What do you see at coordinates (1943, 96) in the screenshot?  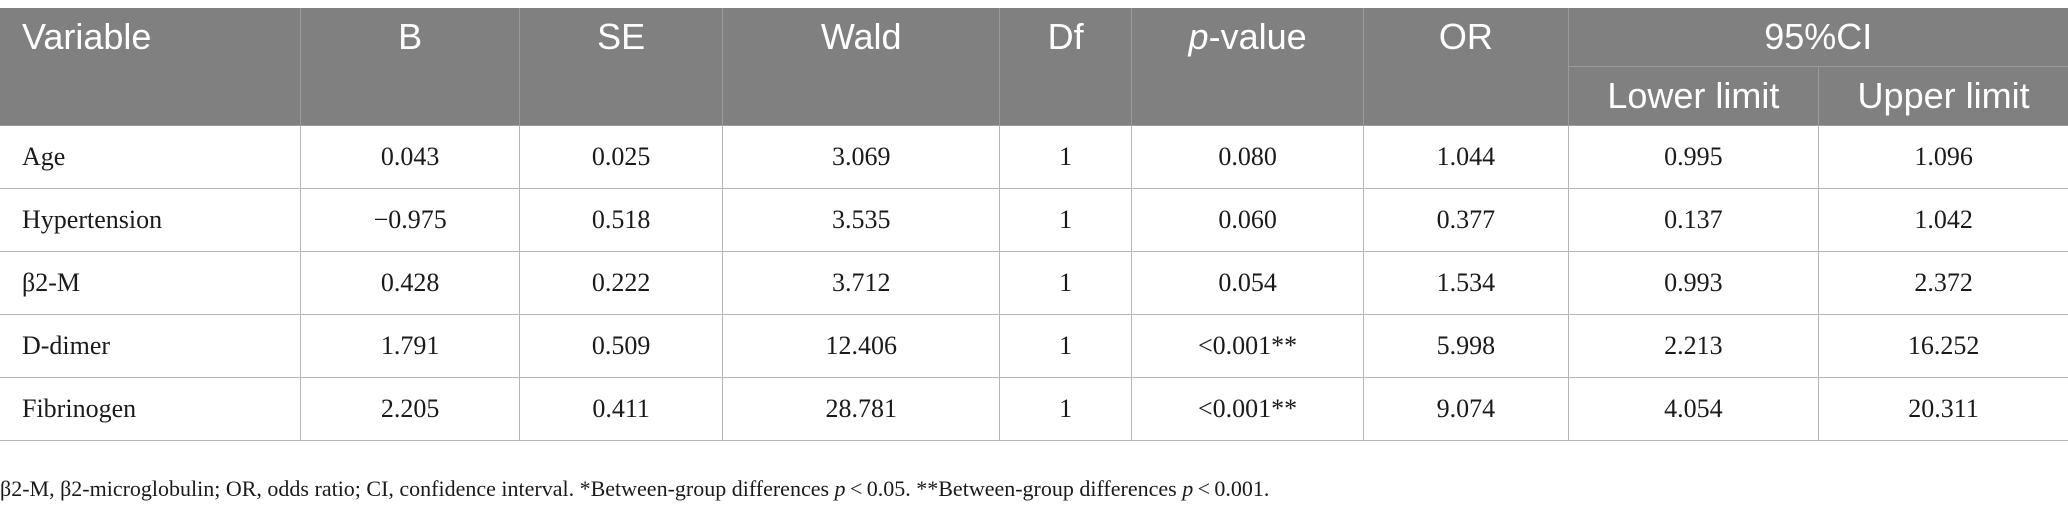 I see `header-upper-limit: Upper limit` at bounding box center [1943, 96].